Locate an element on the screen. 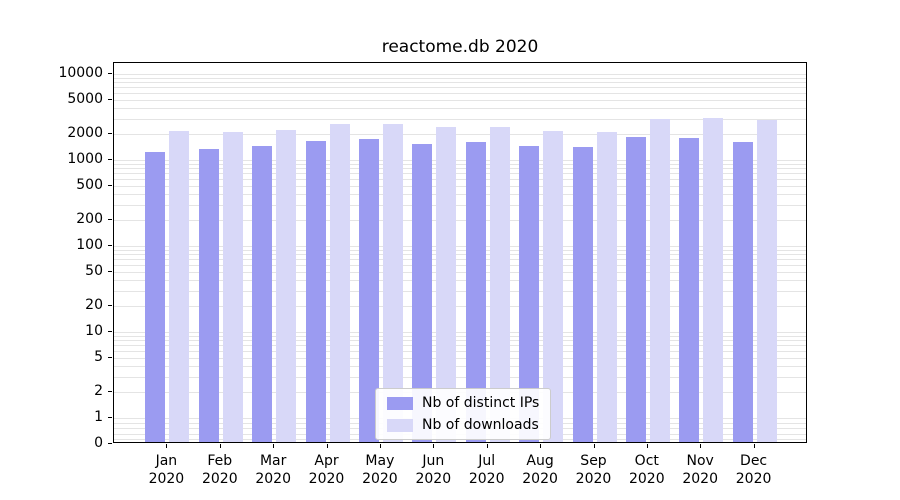 Image resolution: width=900 pixels, height=500 pixels. y-tick-label: 1 is located at coordinates (98, 417).